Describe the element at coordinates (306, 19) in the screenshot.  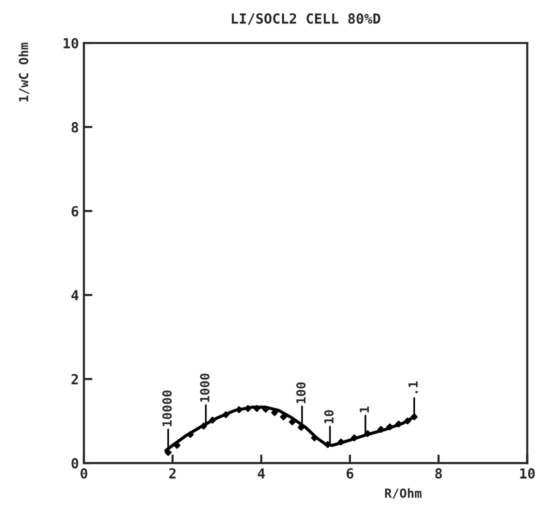
I see `chart-title: LI/SOCL2 CELL 80%D` at that location.